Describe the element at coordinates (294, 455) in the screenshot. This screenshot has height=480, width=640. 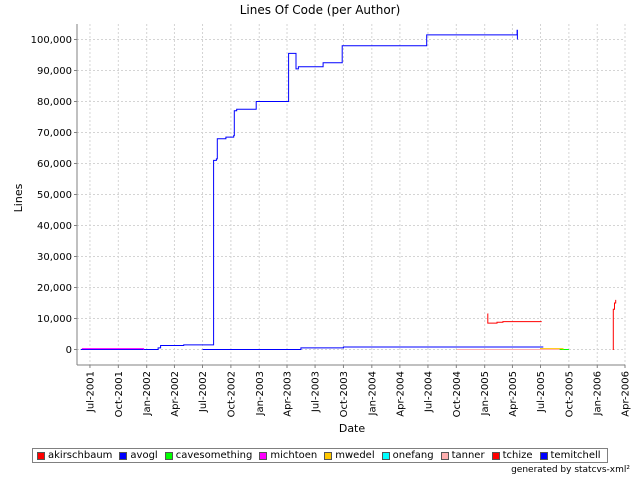
I see `legend-label: michtoen` at that location.